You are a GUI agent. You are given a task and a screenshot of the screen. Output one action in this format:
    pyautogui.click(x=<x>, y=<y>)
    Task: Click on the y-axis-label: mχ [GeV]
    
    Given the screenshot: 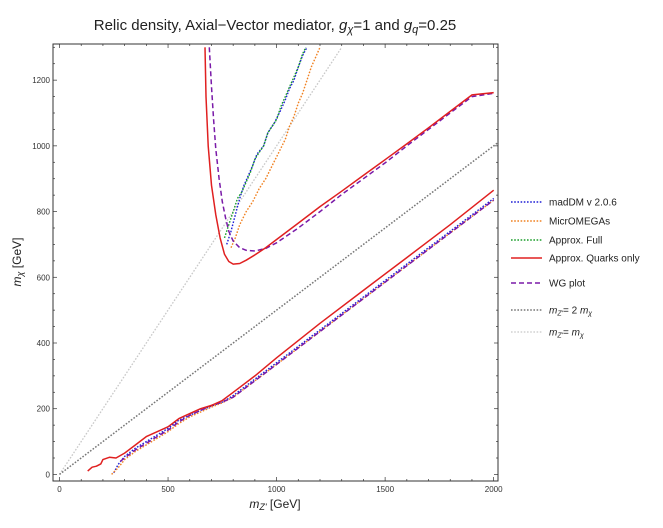 What is the action you would take?
    pyautogui.click(x=17, y=262)
    